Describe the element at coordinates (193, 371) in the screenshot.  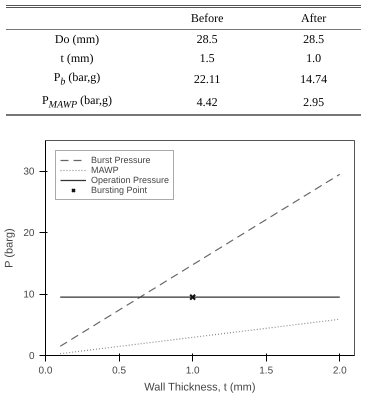
I see `x-tick-label: 1.0` at that location.